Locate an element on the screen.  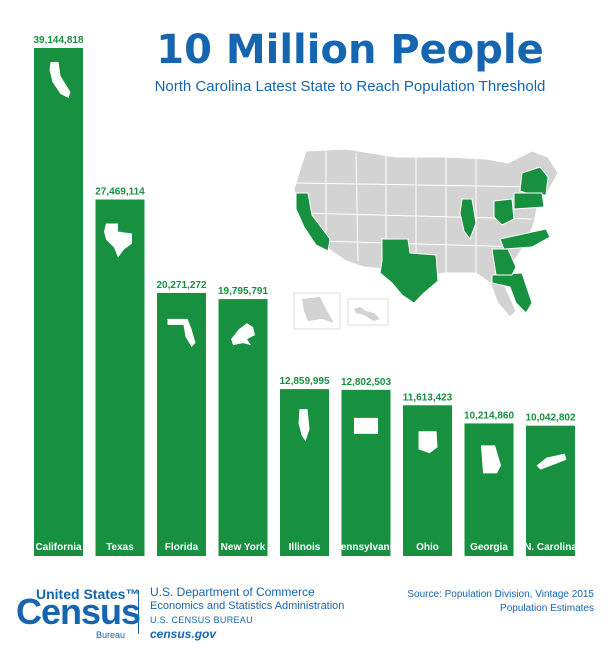
california-icon is located at coordinates (60, 80).